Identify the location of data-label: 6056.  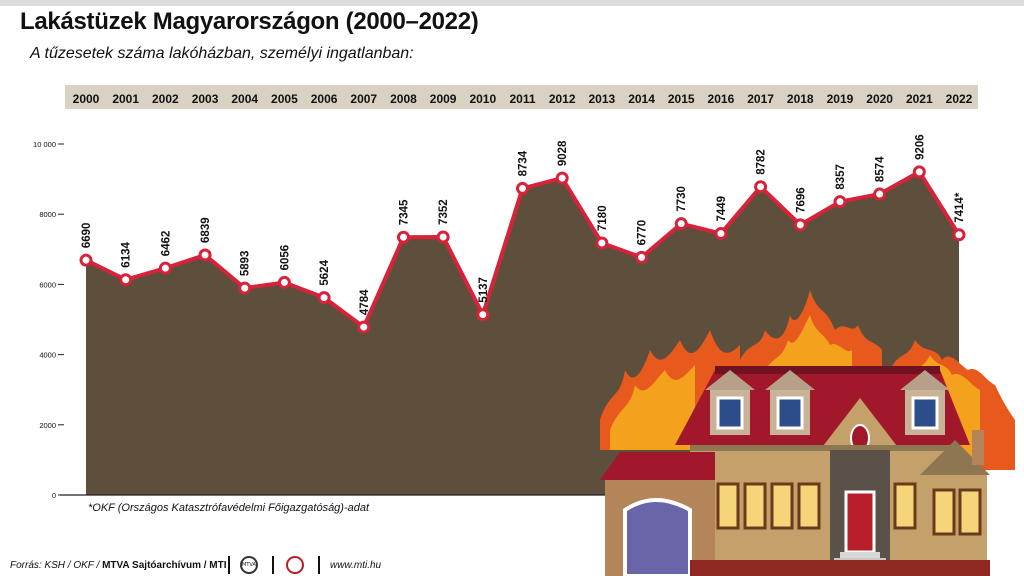
(285, 258).